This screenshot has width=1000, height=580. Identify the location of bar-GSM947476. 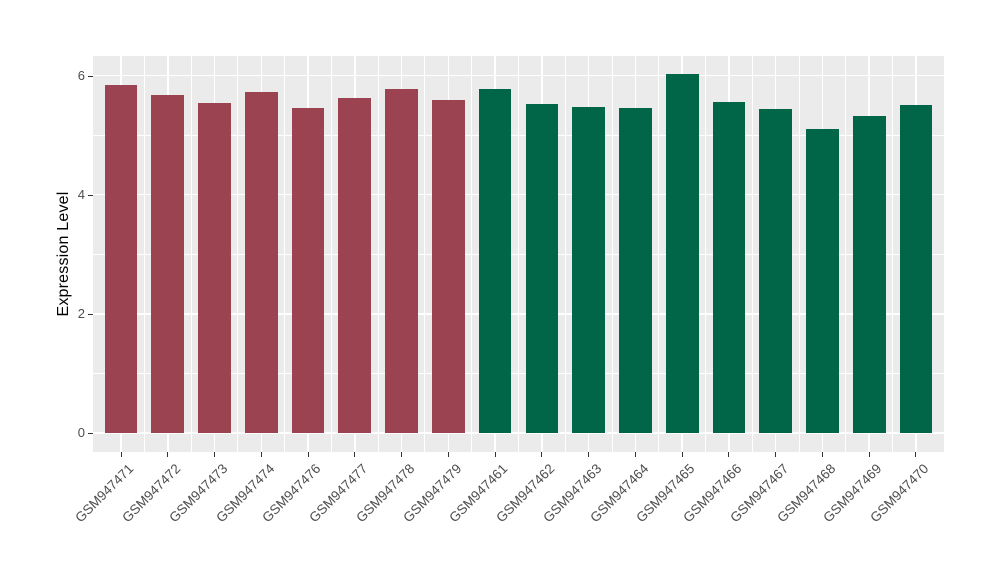
(308, 270).